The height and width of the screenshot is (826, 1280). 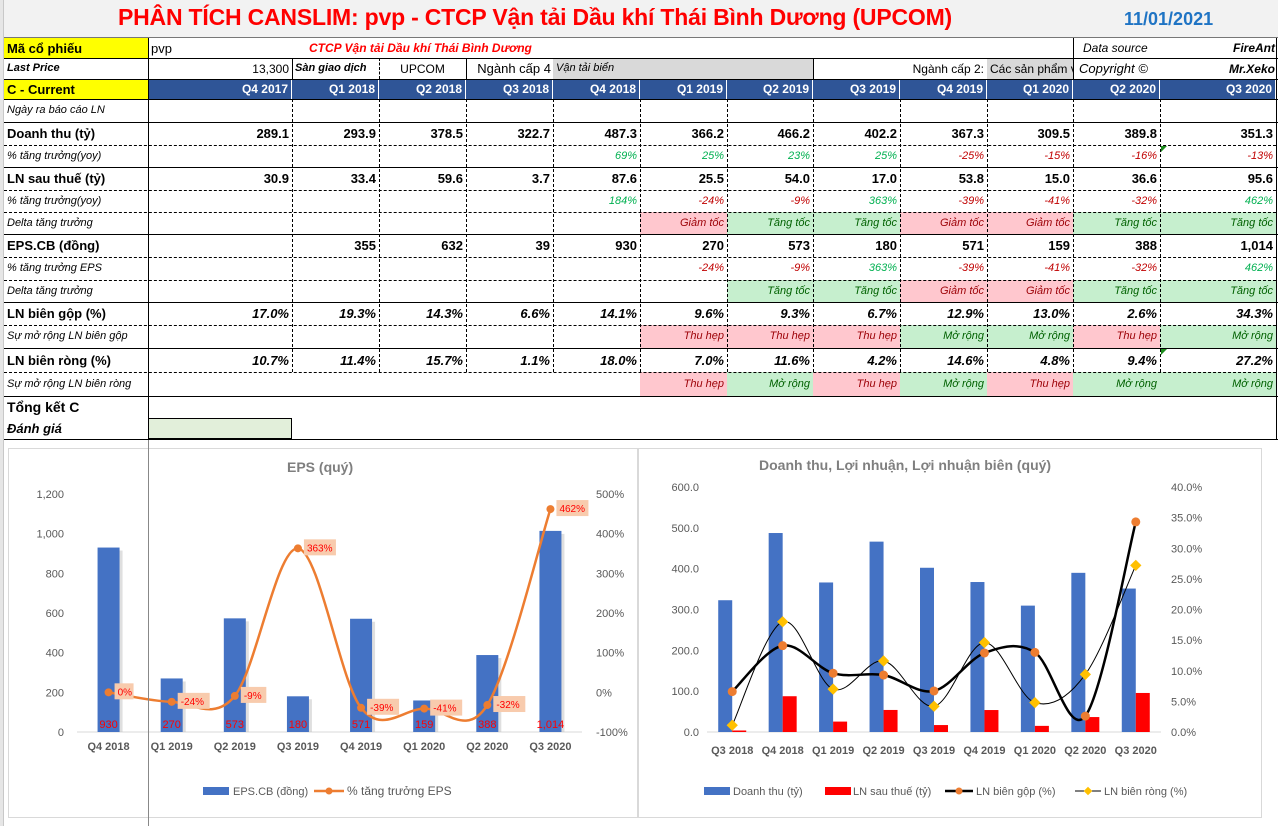 I want to click on table-cell: 388, so click(x=1146, y=245).